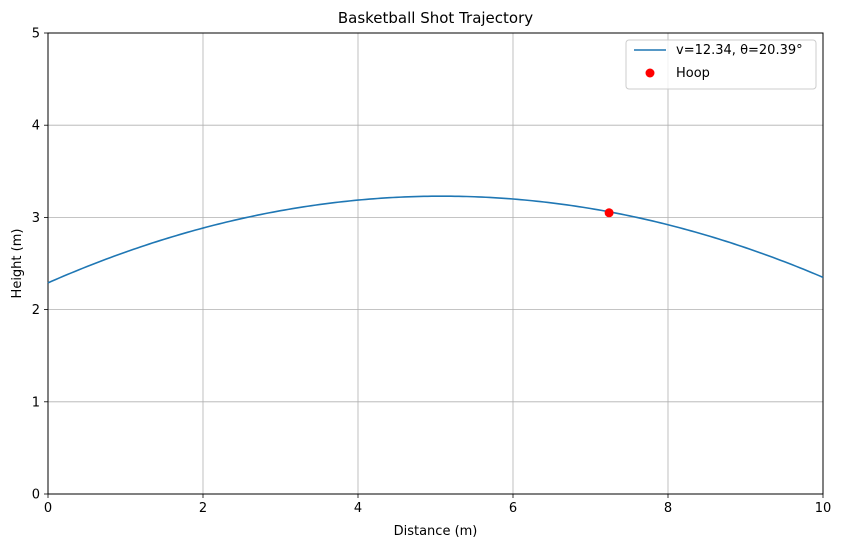  Describe the element at coordinates (48, 508) in the screenshot. I see `x-tick-label: 0` at that location.